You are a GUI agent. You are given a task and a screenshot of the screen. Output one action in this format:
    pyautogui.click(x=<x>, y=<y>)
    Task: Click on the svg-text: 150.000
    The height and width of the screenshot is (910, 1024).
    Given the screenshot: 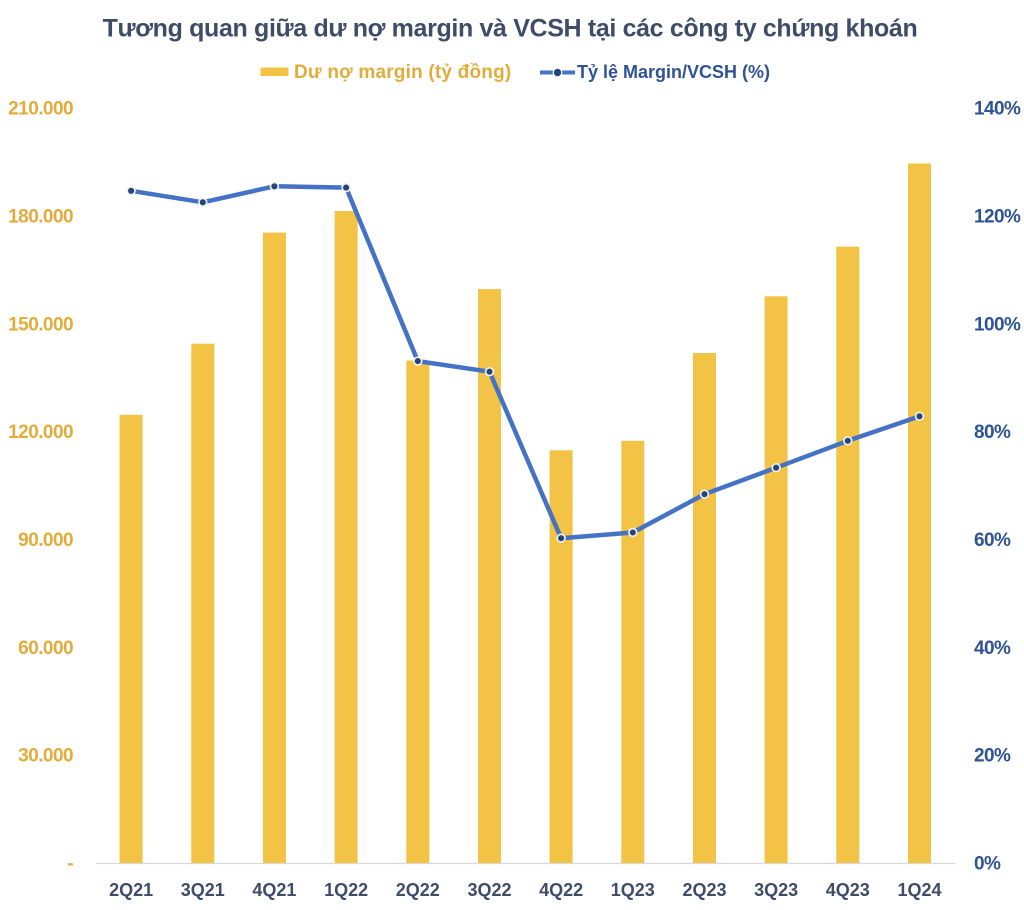 What is the action you would take?
    pyautogui.click(x=40, y=324)
    